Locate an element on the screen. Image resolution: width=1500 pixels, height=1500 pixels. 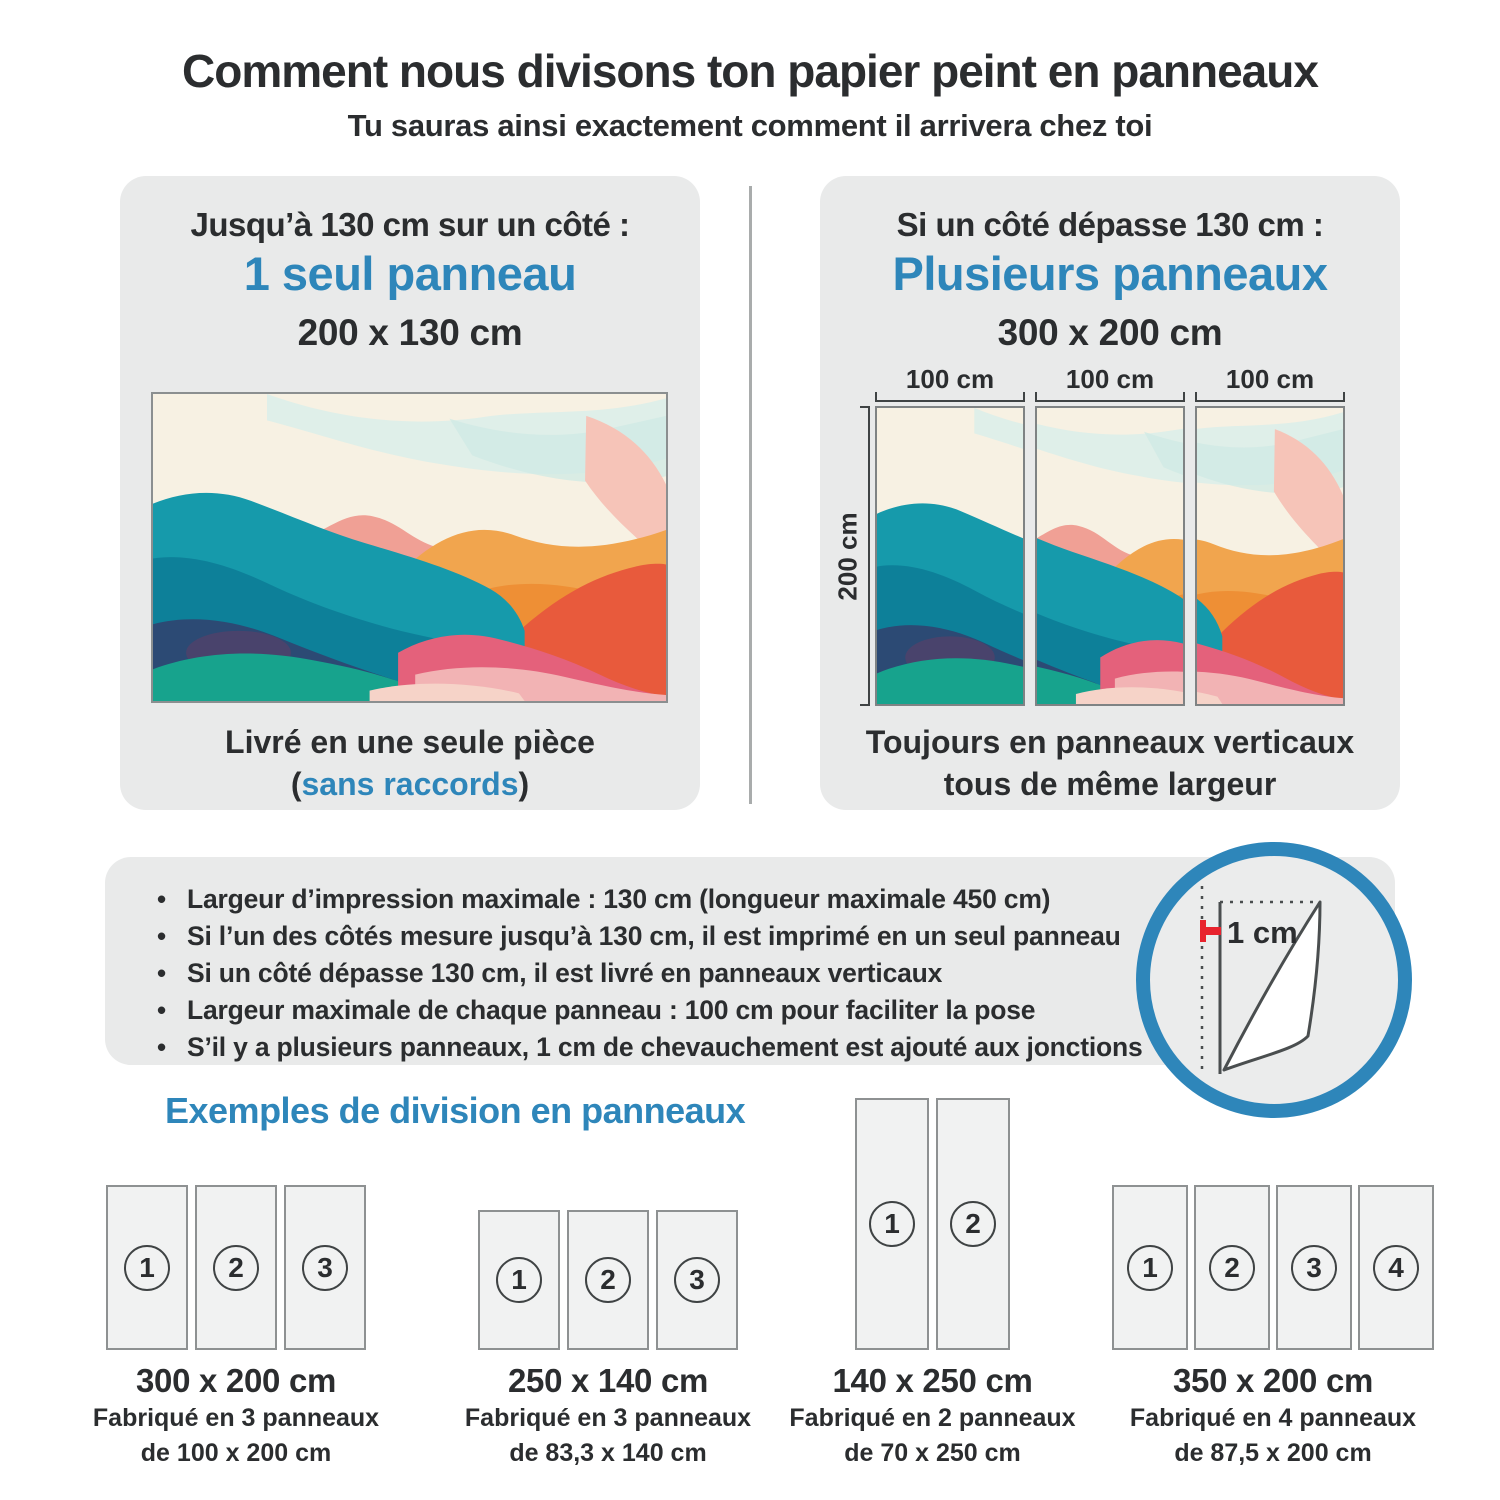
width-dimension-label-1: 100 cm is located at coordinates (950, 379).